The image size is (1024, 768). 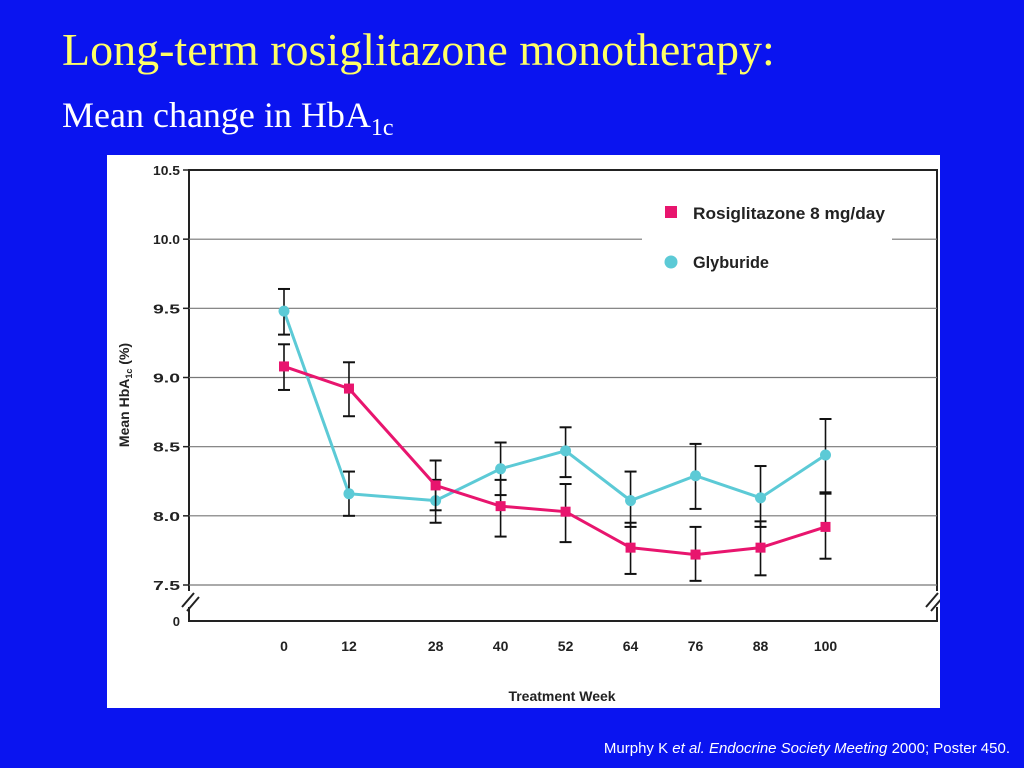 What do you see at coordinates (166, 516) in the screenshot?
I see `y-tick-label: 8.0` at bounding box center [166, 516].